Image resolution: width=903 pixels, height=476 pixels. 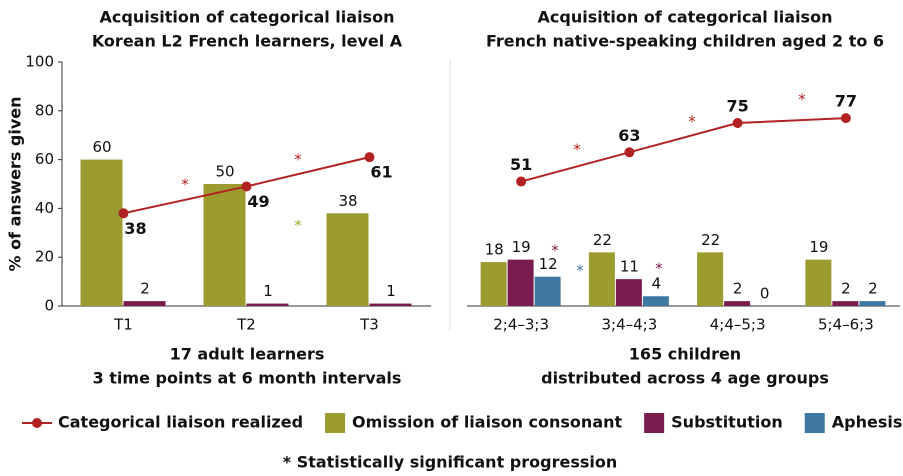 What do you see at coordinates (738, 325) in the screenshot?
I see `x-tick-label: 4;4–5;3` at bounding box center [738, 325].